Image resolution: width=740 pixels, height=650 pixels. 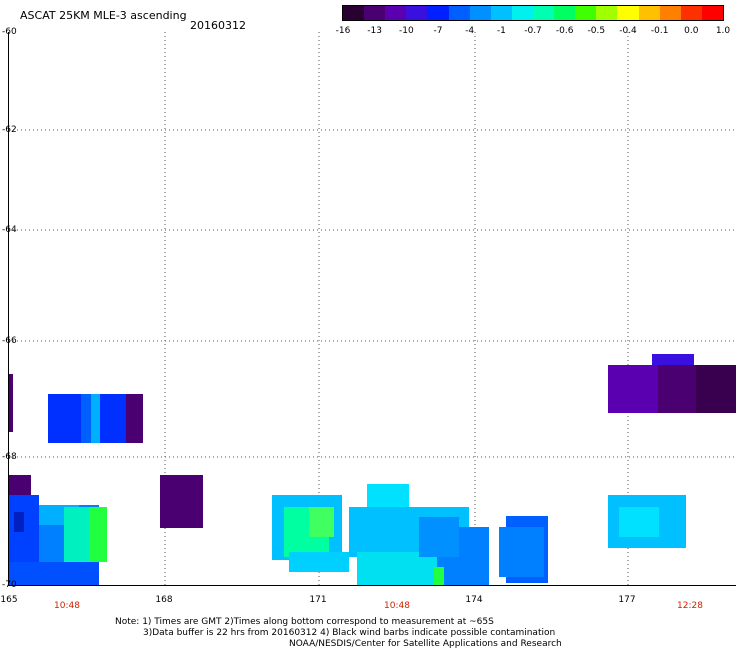 What do you see at coordinates (691, 31) in the screenshot?
I see `colorbar-tick-label: 0.0` at bounding box center [691, 31].